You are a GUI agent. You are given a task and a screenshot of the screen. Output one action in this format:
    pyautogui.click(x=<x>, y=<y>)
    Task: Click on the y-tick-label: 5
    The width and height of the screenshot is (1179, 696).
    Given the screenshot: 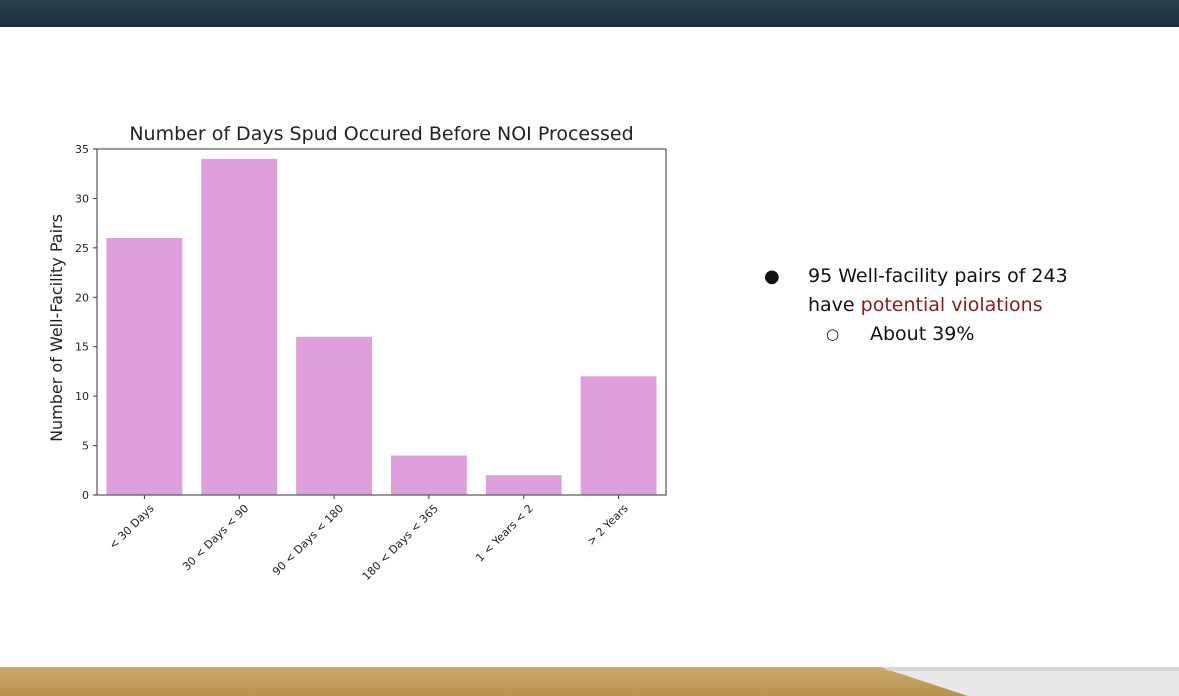 What is the action you would take?
    pyautogui.click(x=85, y=446)
    